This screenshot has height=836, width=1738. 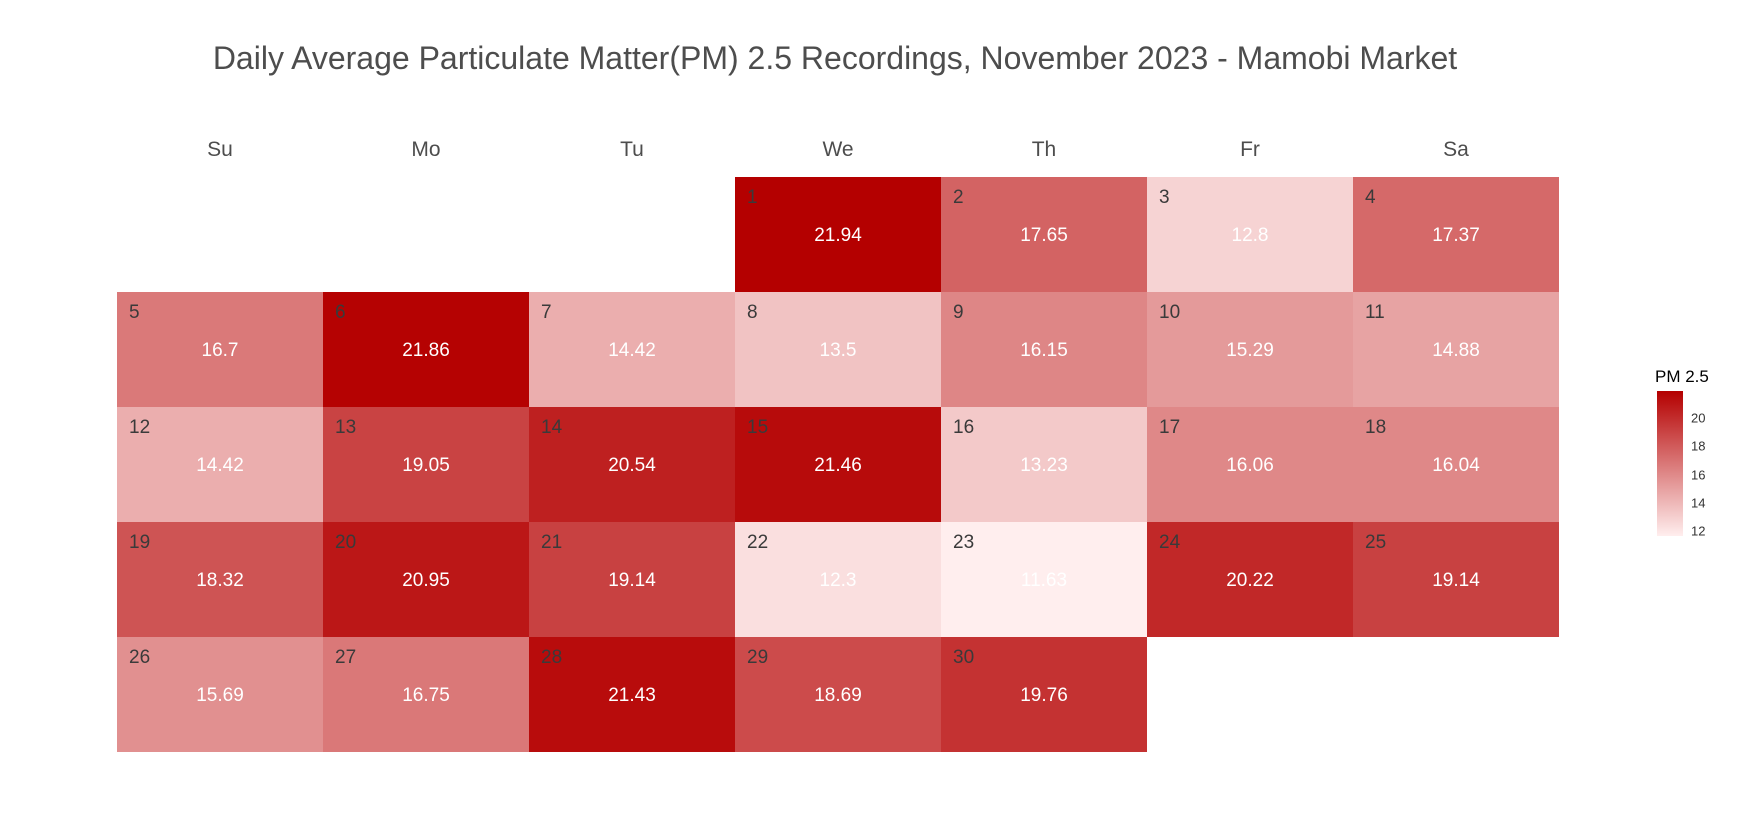 What do you see at coordinates (964, 427) in the screenshot?
I see `day-number-label: 16` at bounding box center [964, 427].